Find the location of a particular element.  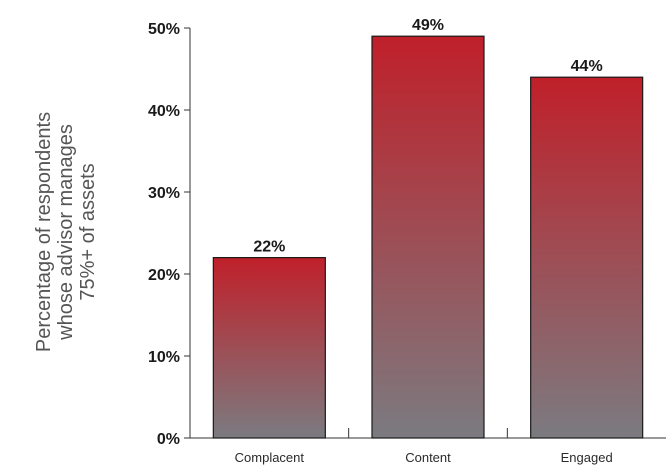

y-tick-label-1: 10% is located at coordinates (164, 357).